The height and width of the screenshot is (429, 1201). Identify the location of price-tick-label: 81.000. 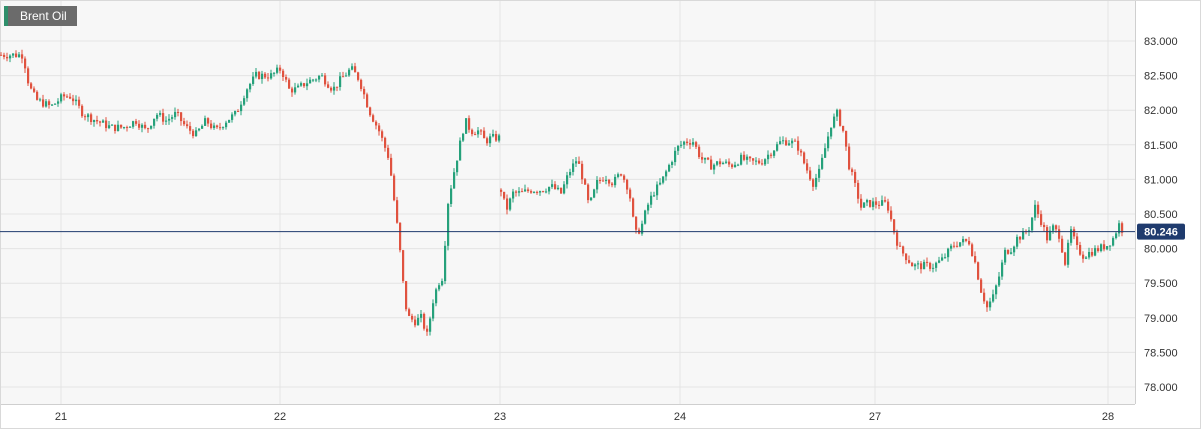
(1161, 180).